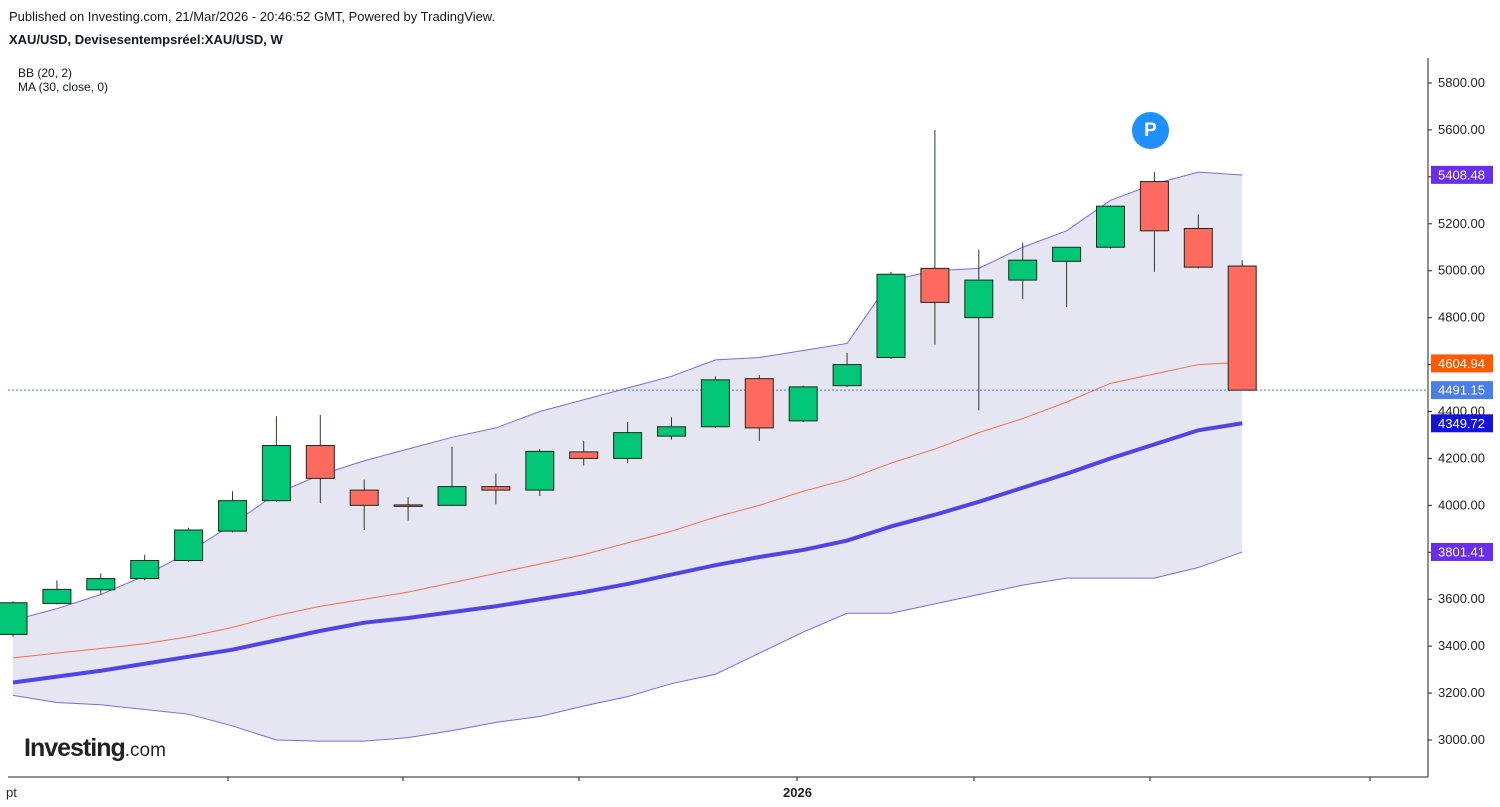  Describe the element at coordinates (95, 748) in the screenshot. I see `investing-logo: Investing.com` at that location.